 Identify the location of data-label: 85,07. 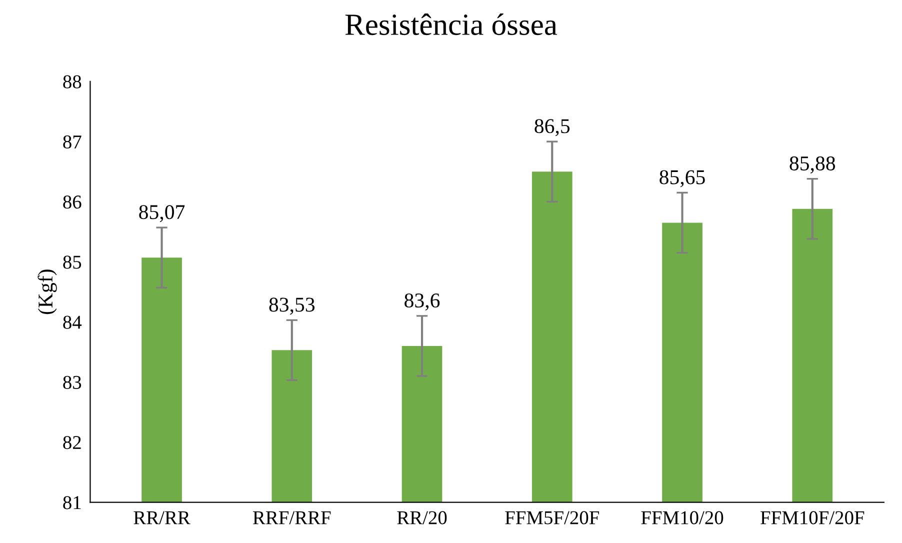
(162, 213).